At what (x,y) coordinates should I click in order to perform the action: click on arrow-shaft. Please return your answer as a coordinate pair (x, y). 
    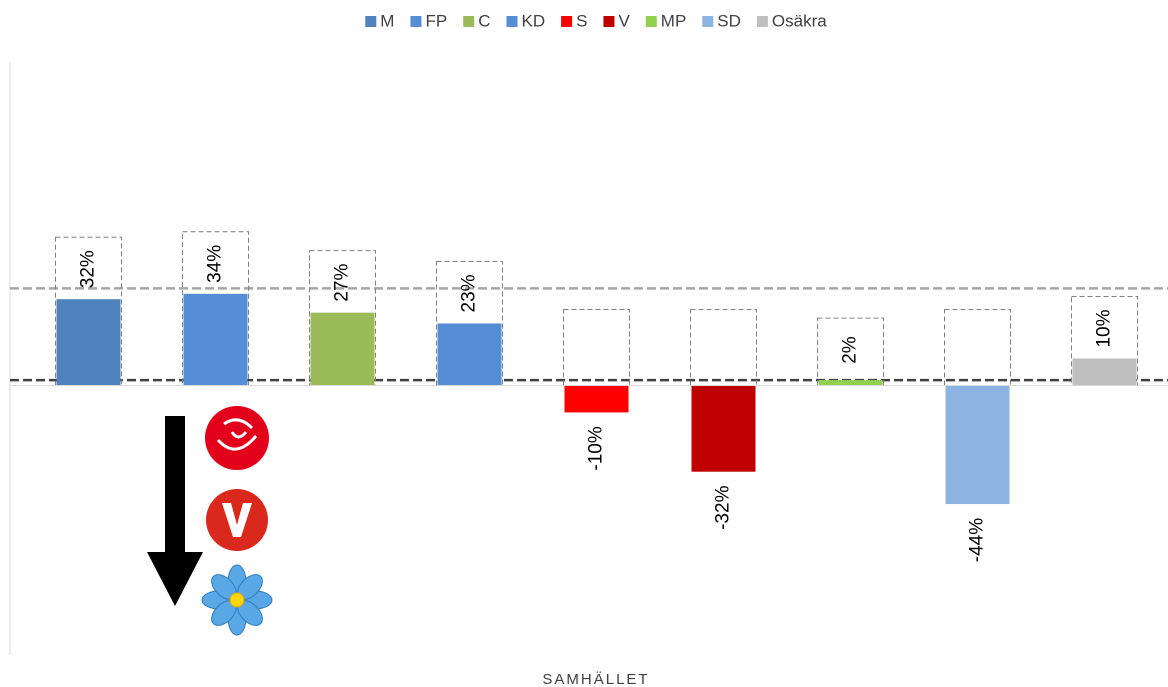
    Looking at the image, I should click on (175, 486).